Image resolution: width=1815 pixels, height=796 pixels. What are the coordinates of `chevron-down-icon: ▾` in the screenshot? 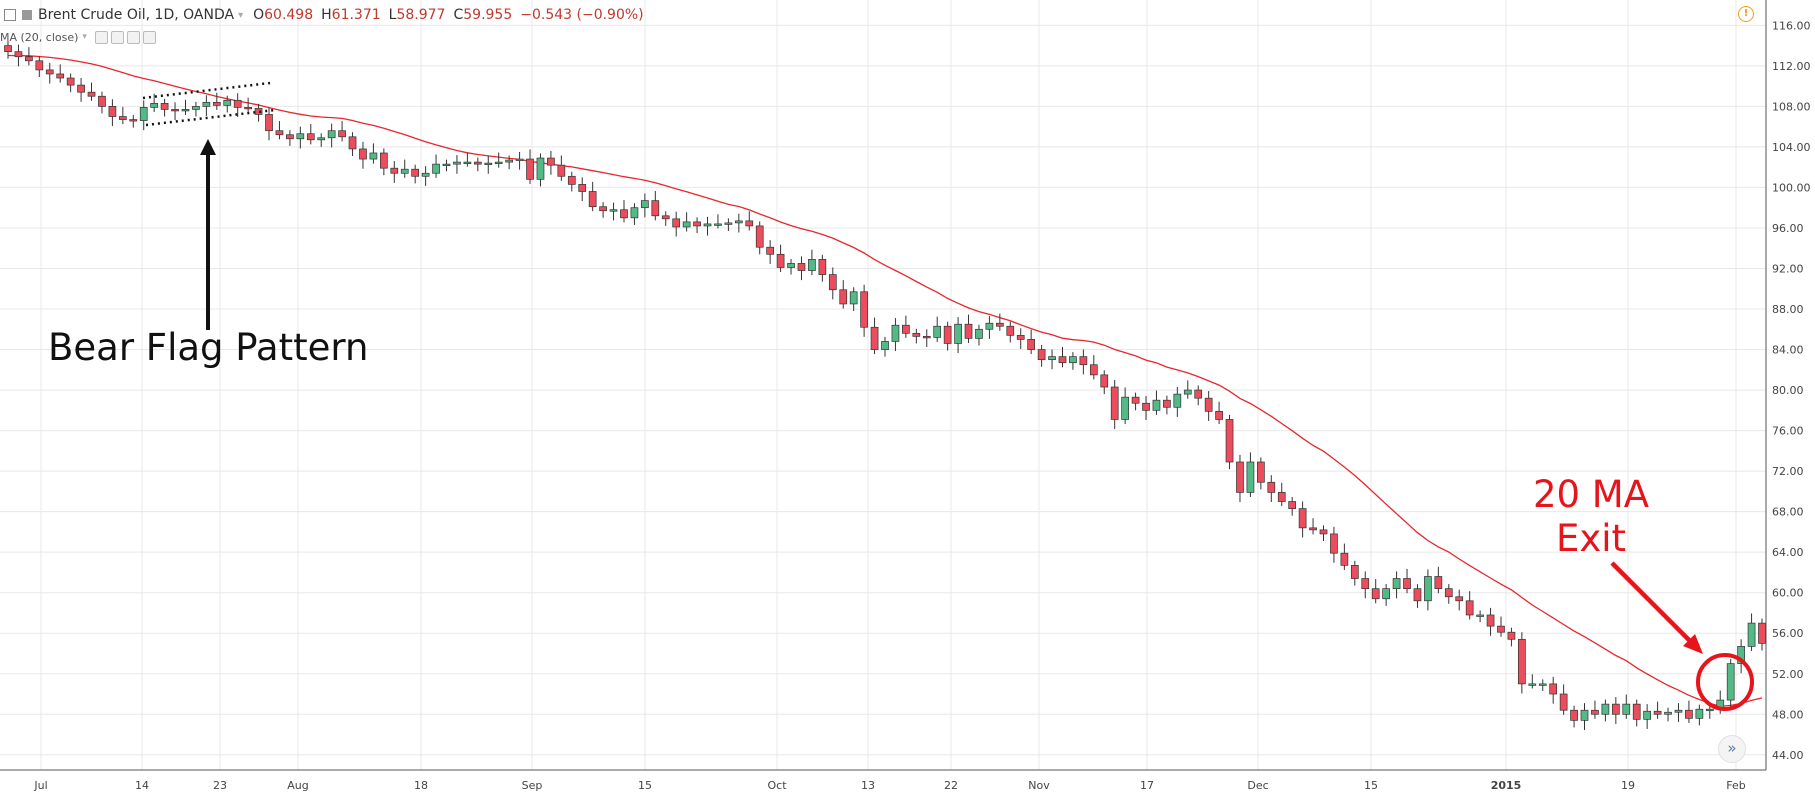 It's located at (241, 15).